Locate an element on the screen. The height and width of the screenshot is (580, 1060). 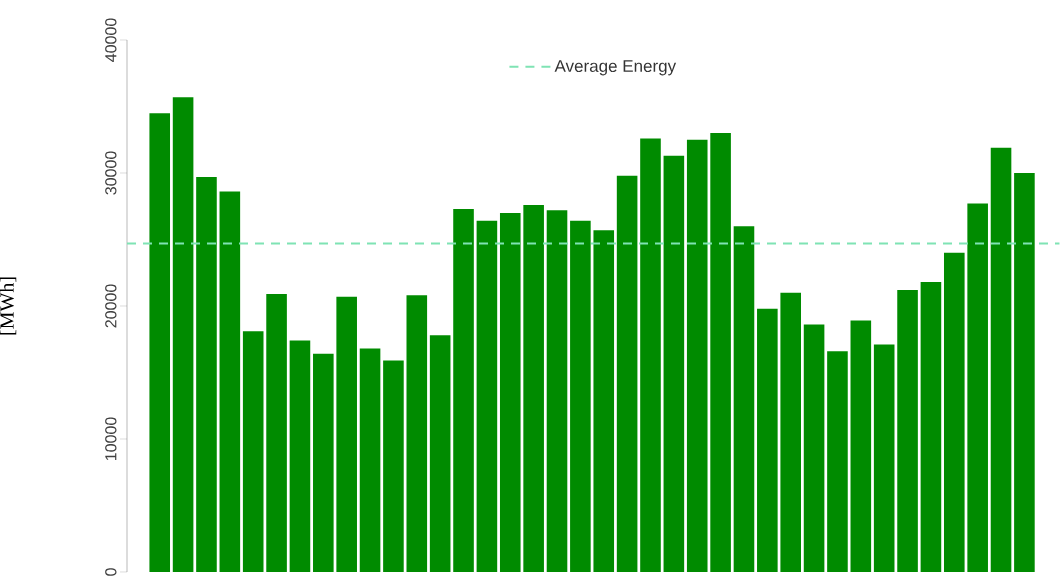
y-tick-label: 40000 is located at coordinates (111, 40).